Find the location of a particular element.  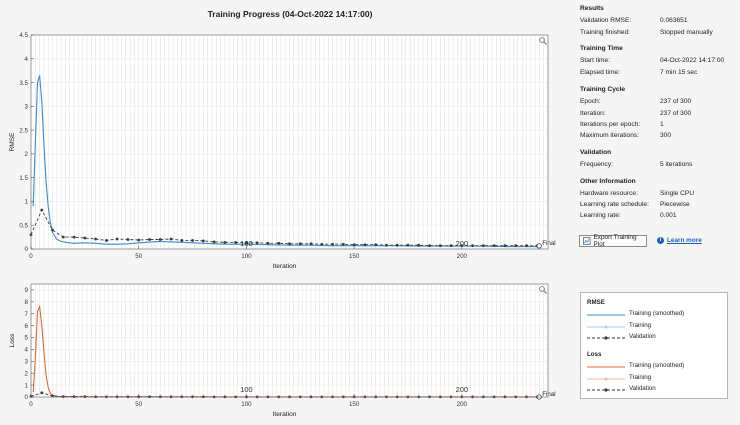

export-training-plot-label: Export Training Plot is located at coordinates (615, 241).